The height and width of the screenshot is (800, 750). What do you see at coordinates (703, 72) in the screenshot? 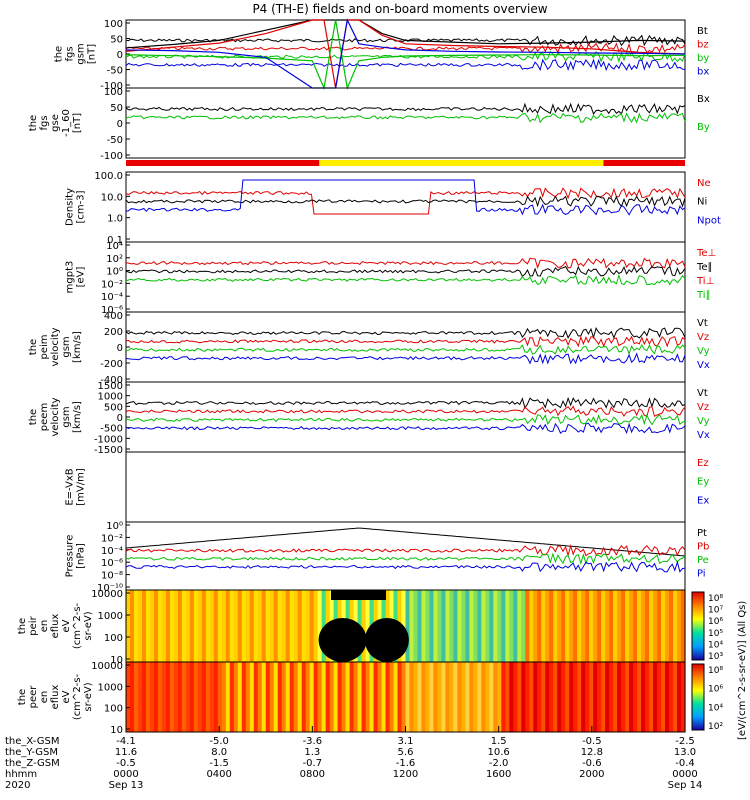
I see `legend-bx: bx` at bounding box center [703, 72].